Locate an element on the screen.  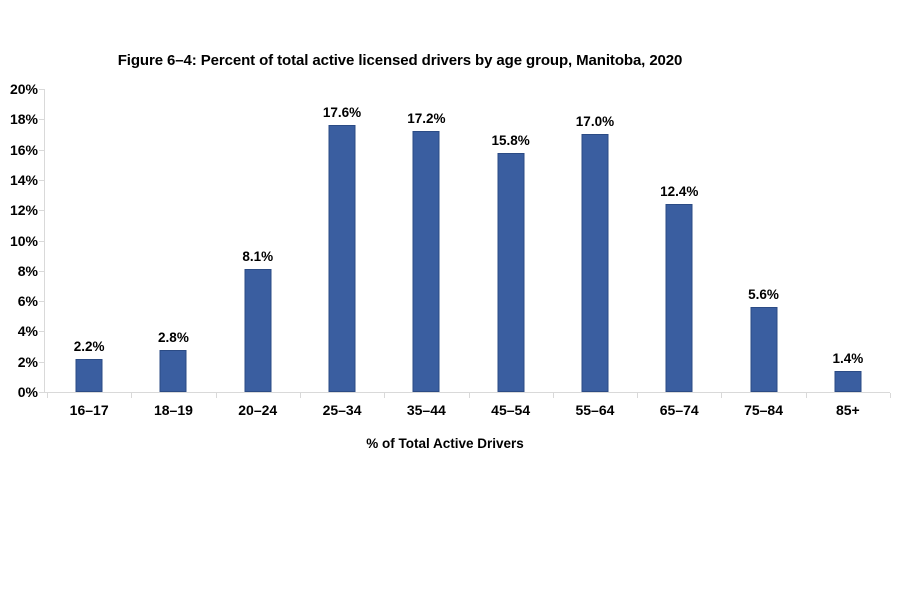
y-tick-label: 14% is located at coordinates (23, 179).